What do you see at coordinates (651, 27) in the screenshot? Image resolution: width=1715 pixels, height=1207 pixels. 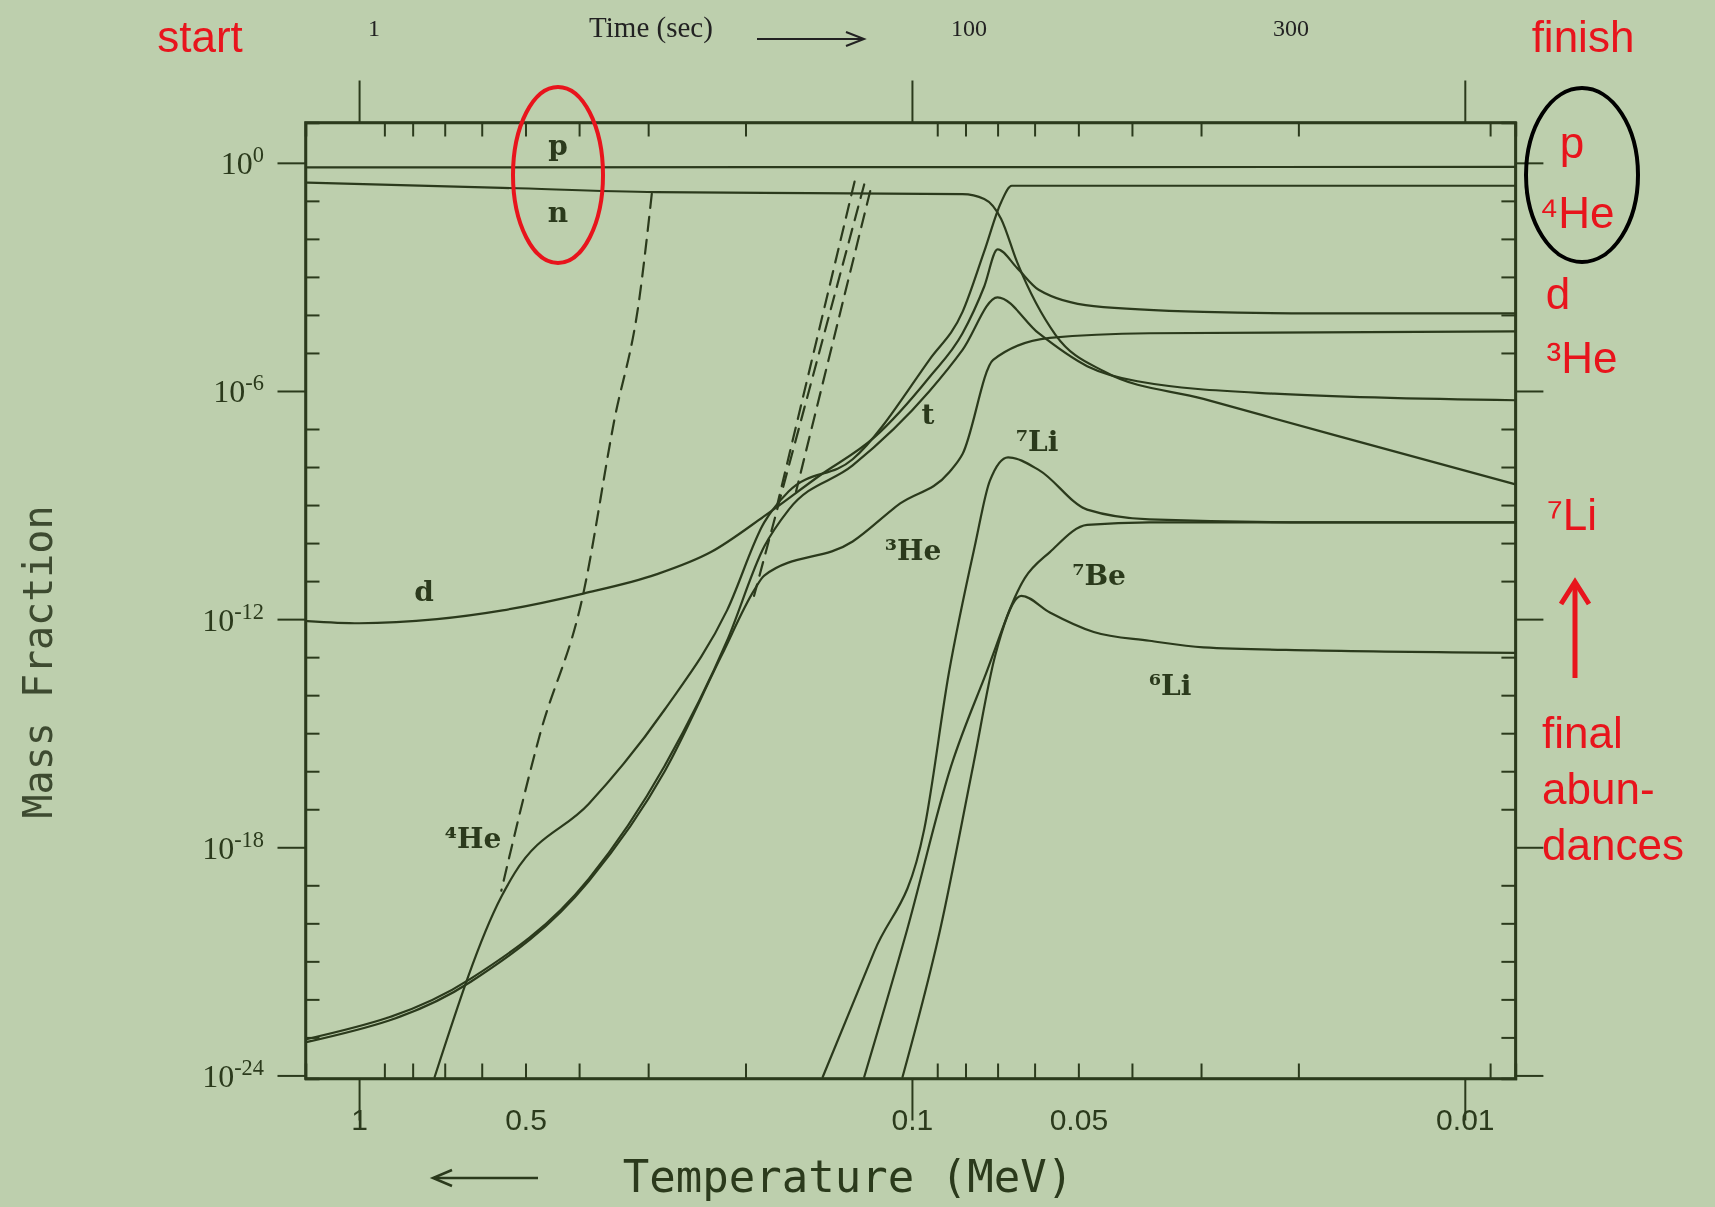 I see `text: Time (sec)` at bounding box center [651, 27].